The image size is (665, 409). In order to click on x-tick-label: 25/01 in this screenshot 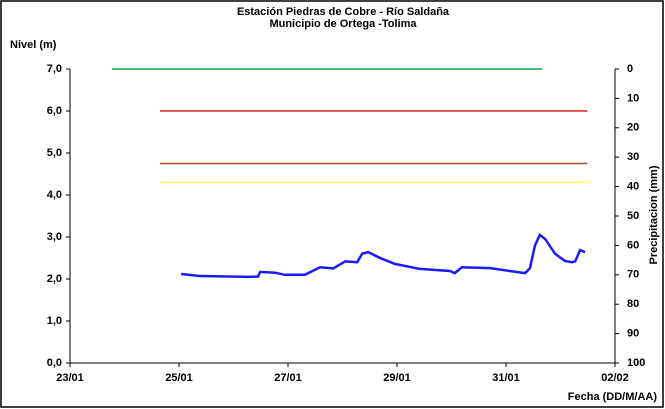, I will do `click(179, 378)`.